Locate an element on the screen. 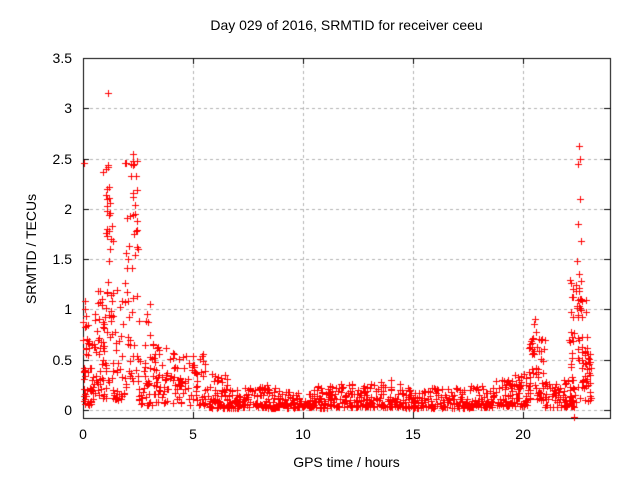  y-tick-label: 1.5 is located at coordinates (62, 259).